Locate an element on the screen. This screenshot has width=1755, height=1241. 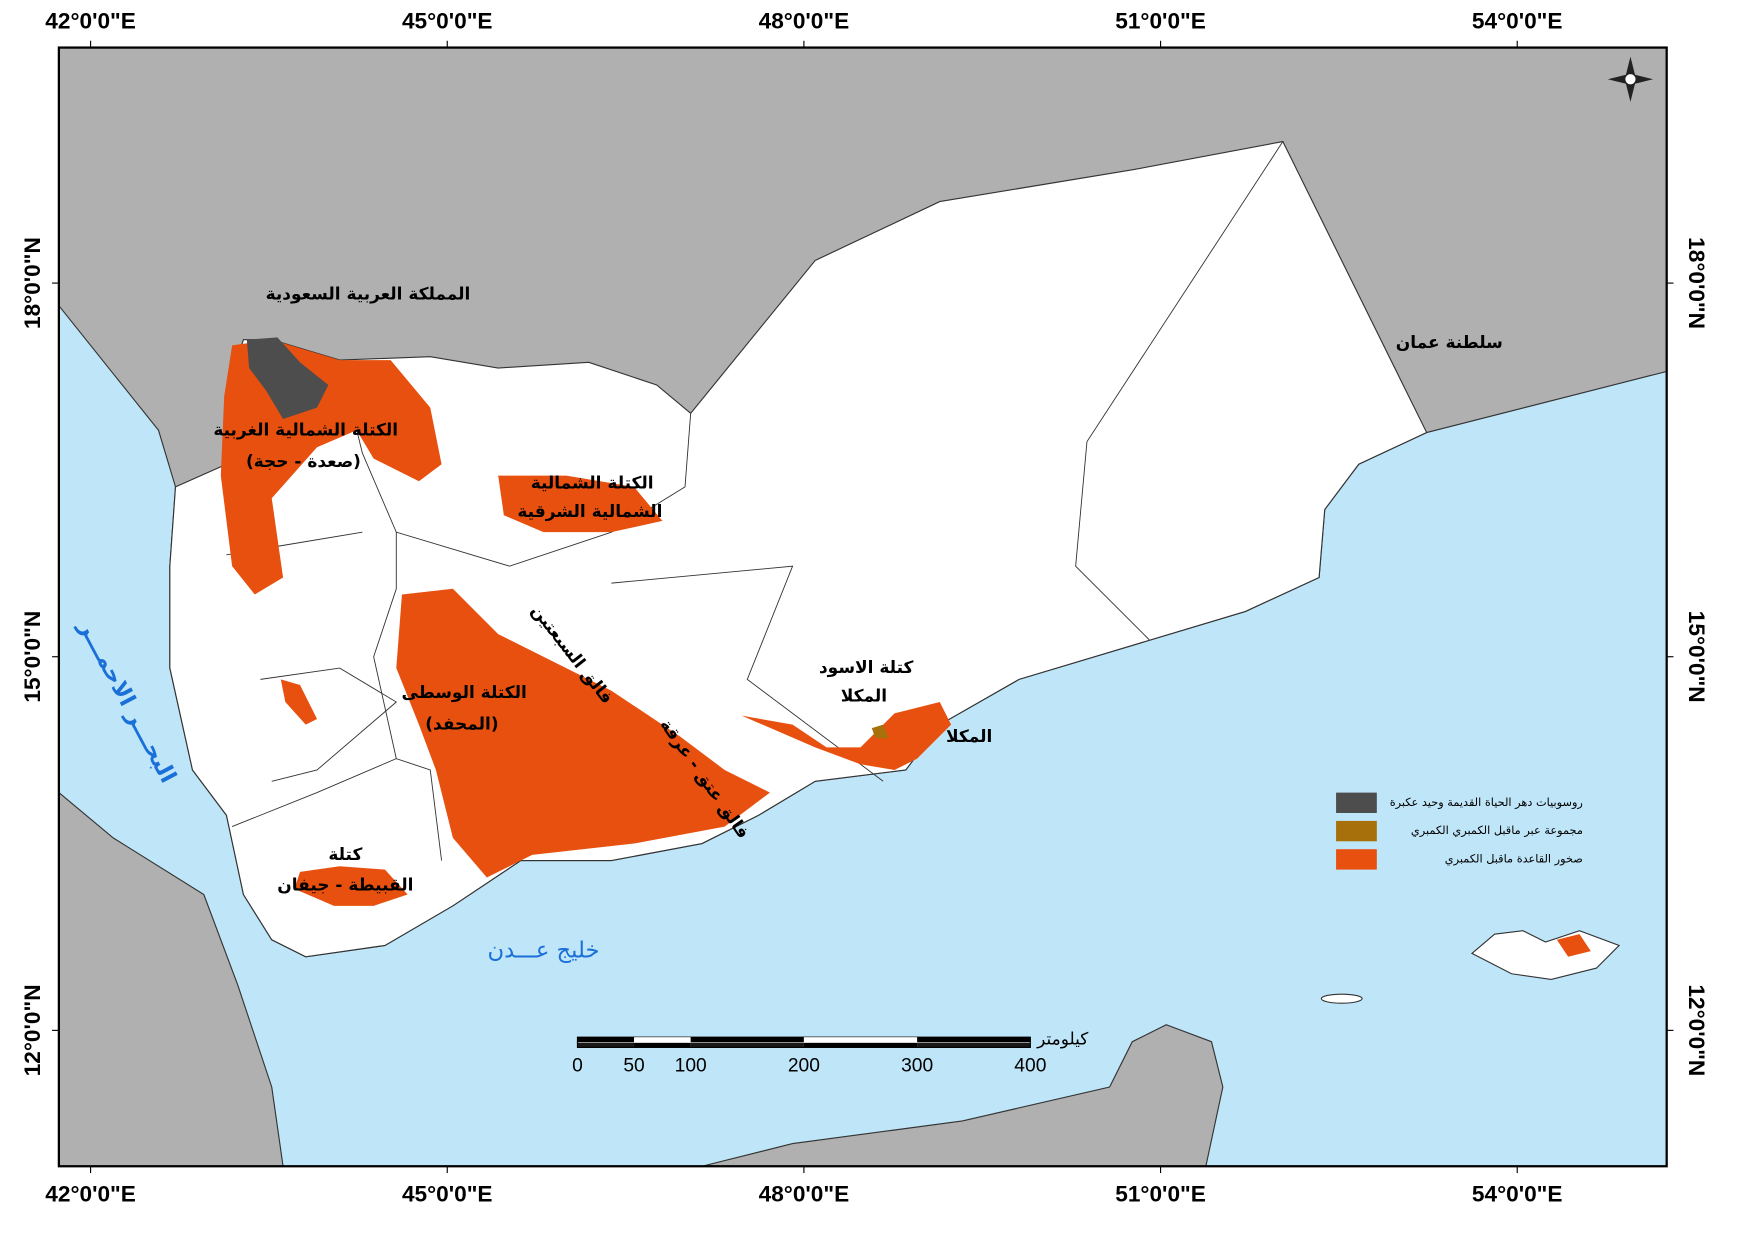
scale-label: 400 is located at coordinates (1030, 1066).